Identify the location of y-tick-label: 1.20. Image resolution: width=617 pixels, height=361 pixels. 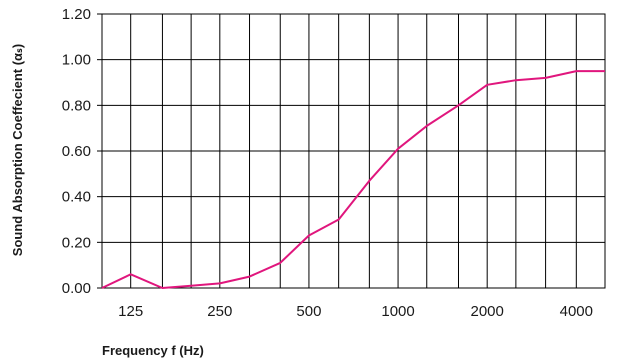
(76, 14).